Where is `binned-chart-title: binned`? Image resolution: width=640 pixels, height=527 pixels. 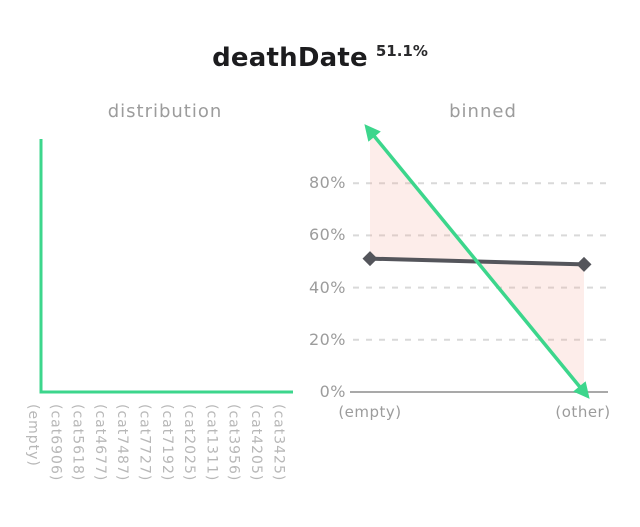 binned-chart-title: binned is located at coordinates (483, 111).